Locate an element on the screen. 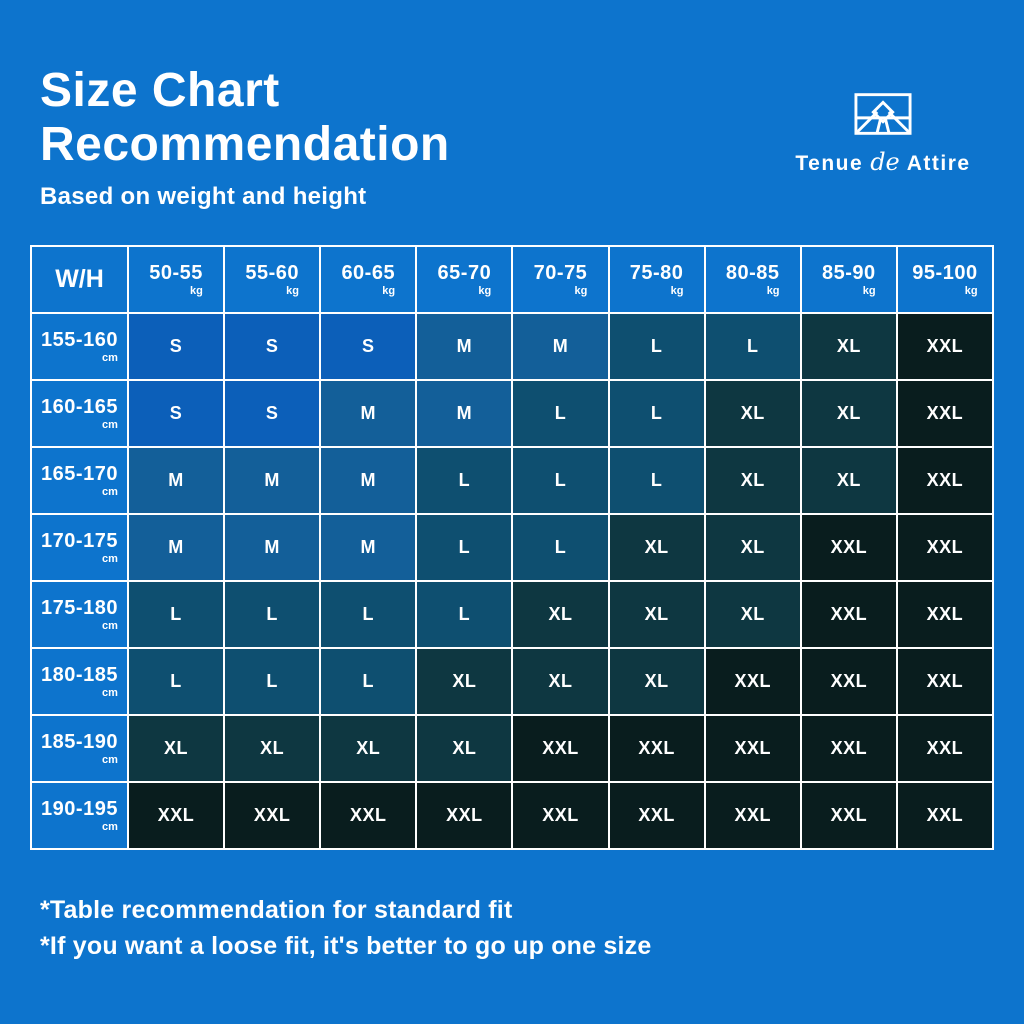 This screenshot has height=1024, width=1024. range-label: 50-55 kg is located at coordinates (176, 280).